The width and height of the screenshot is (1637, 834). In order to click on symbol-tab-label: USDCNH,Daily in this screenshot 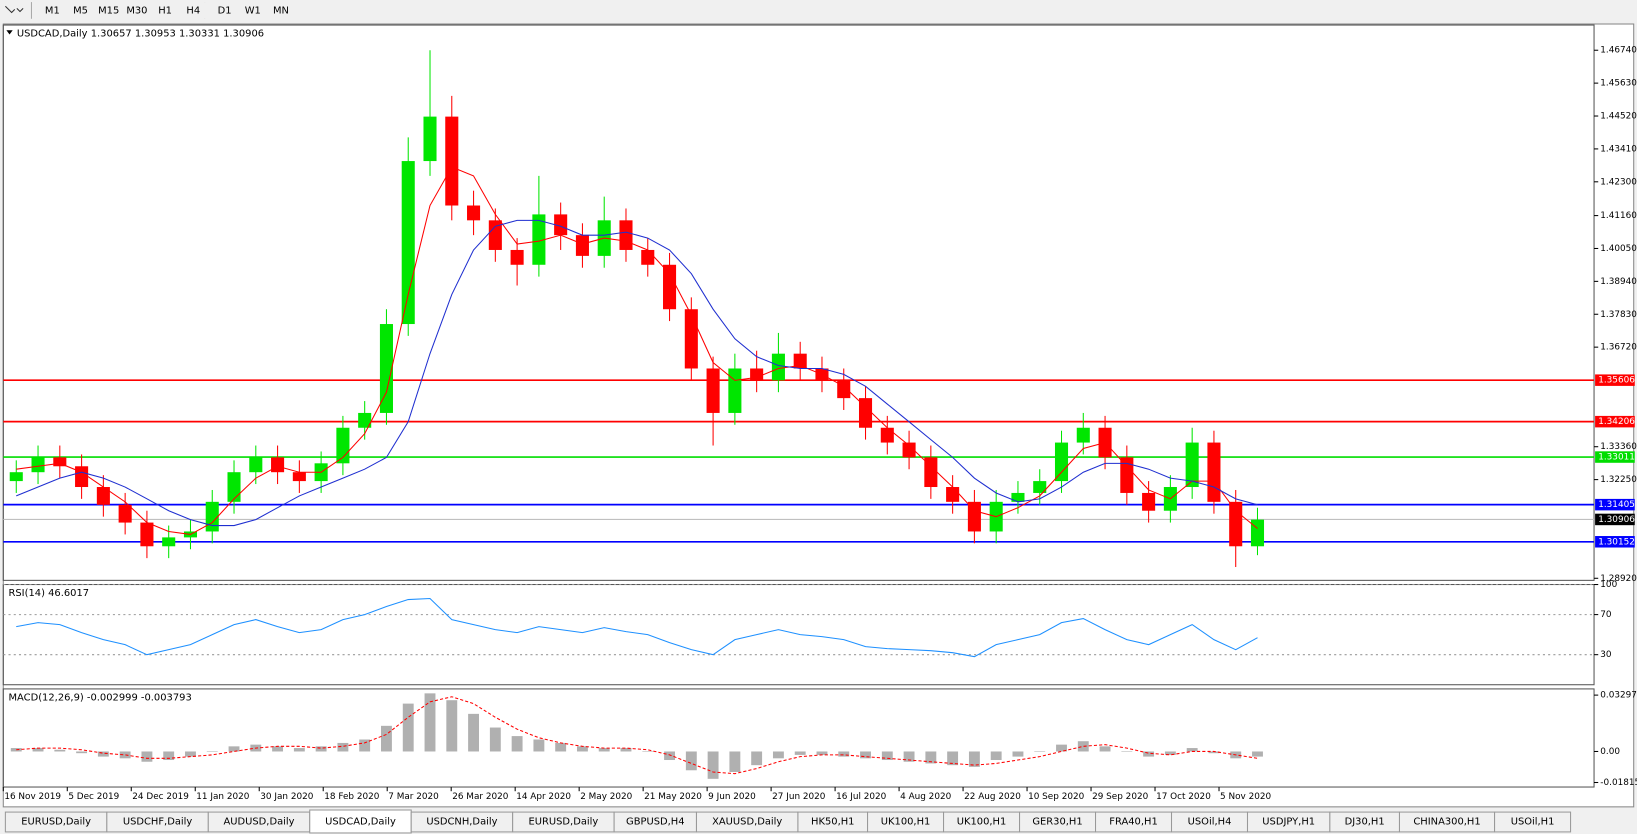, I will do `click(461, 821)`.